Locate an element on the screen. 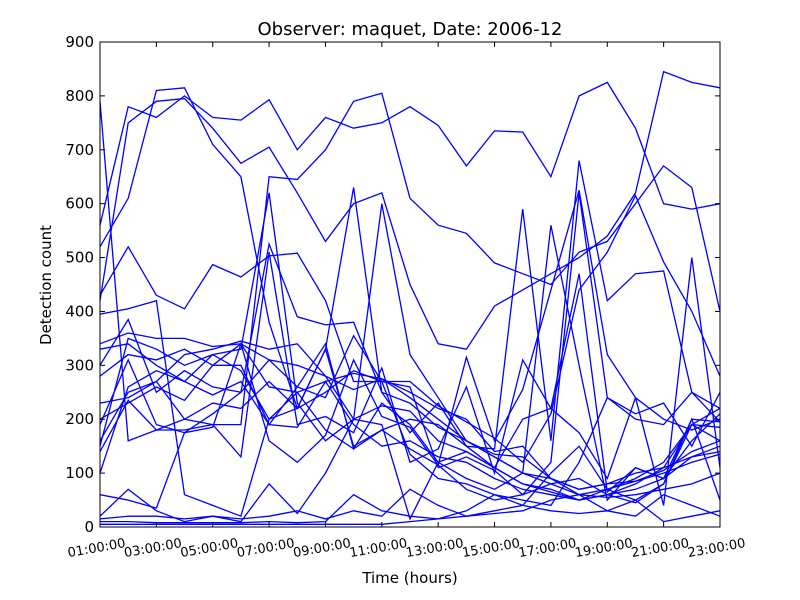 This screenshot has height=600, width=800. y-tick-label: 900 is located at coordinates (79, 42).